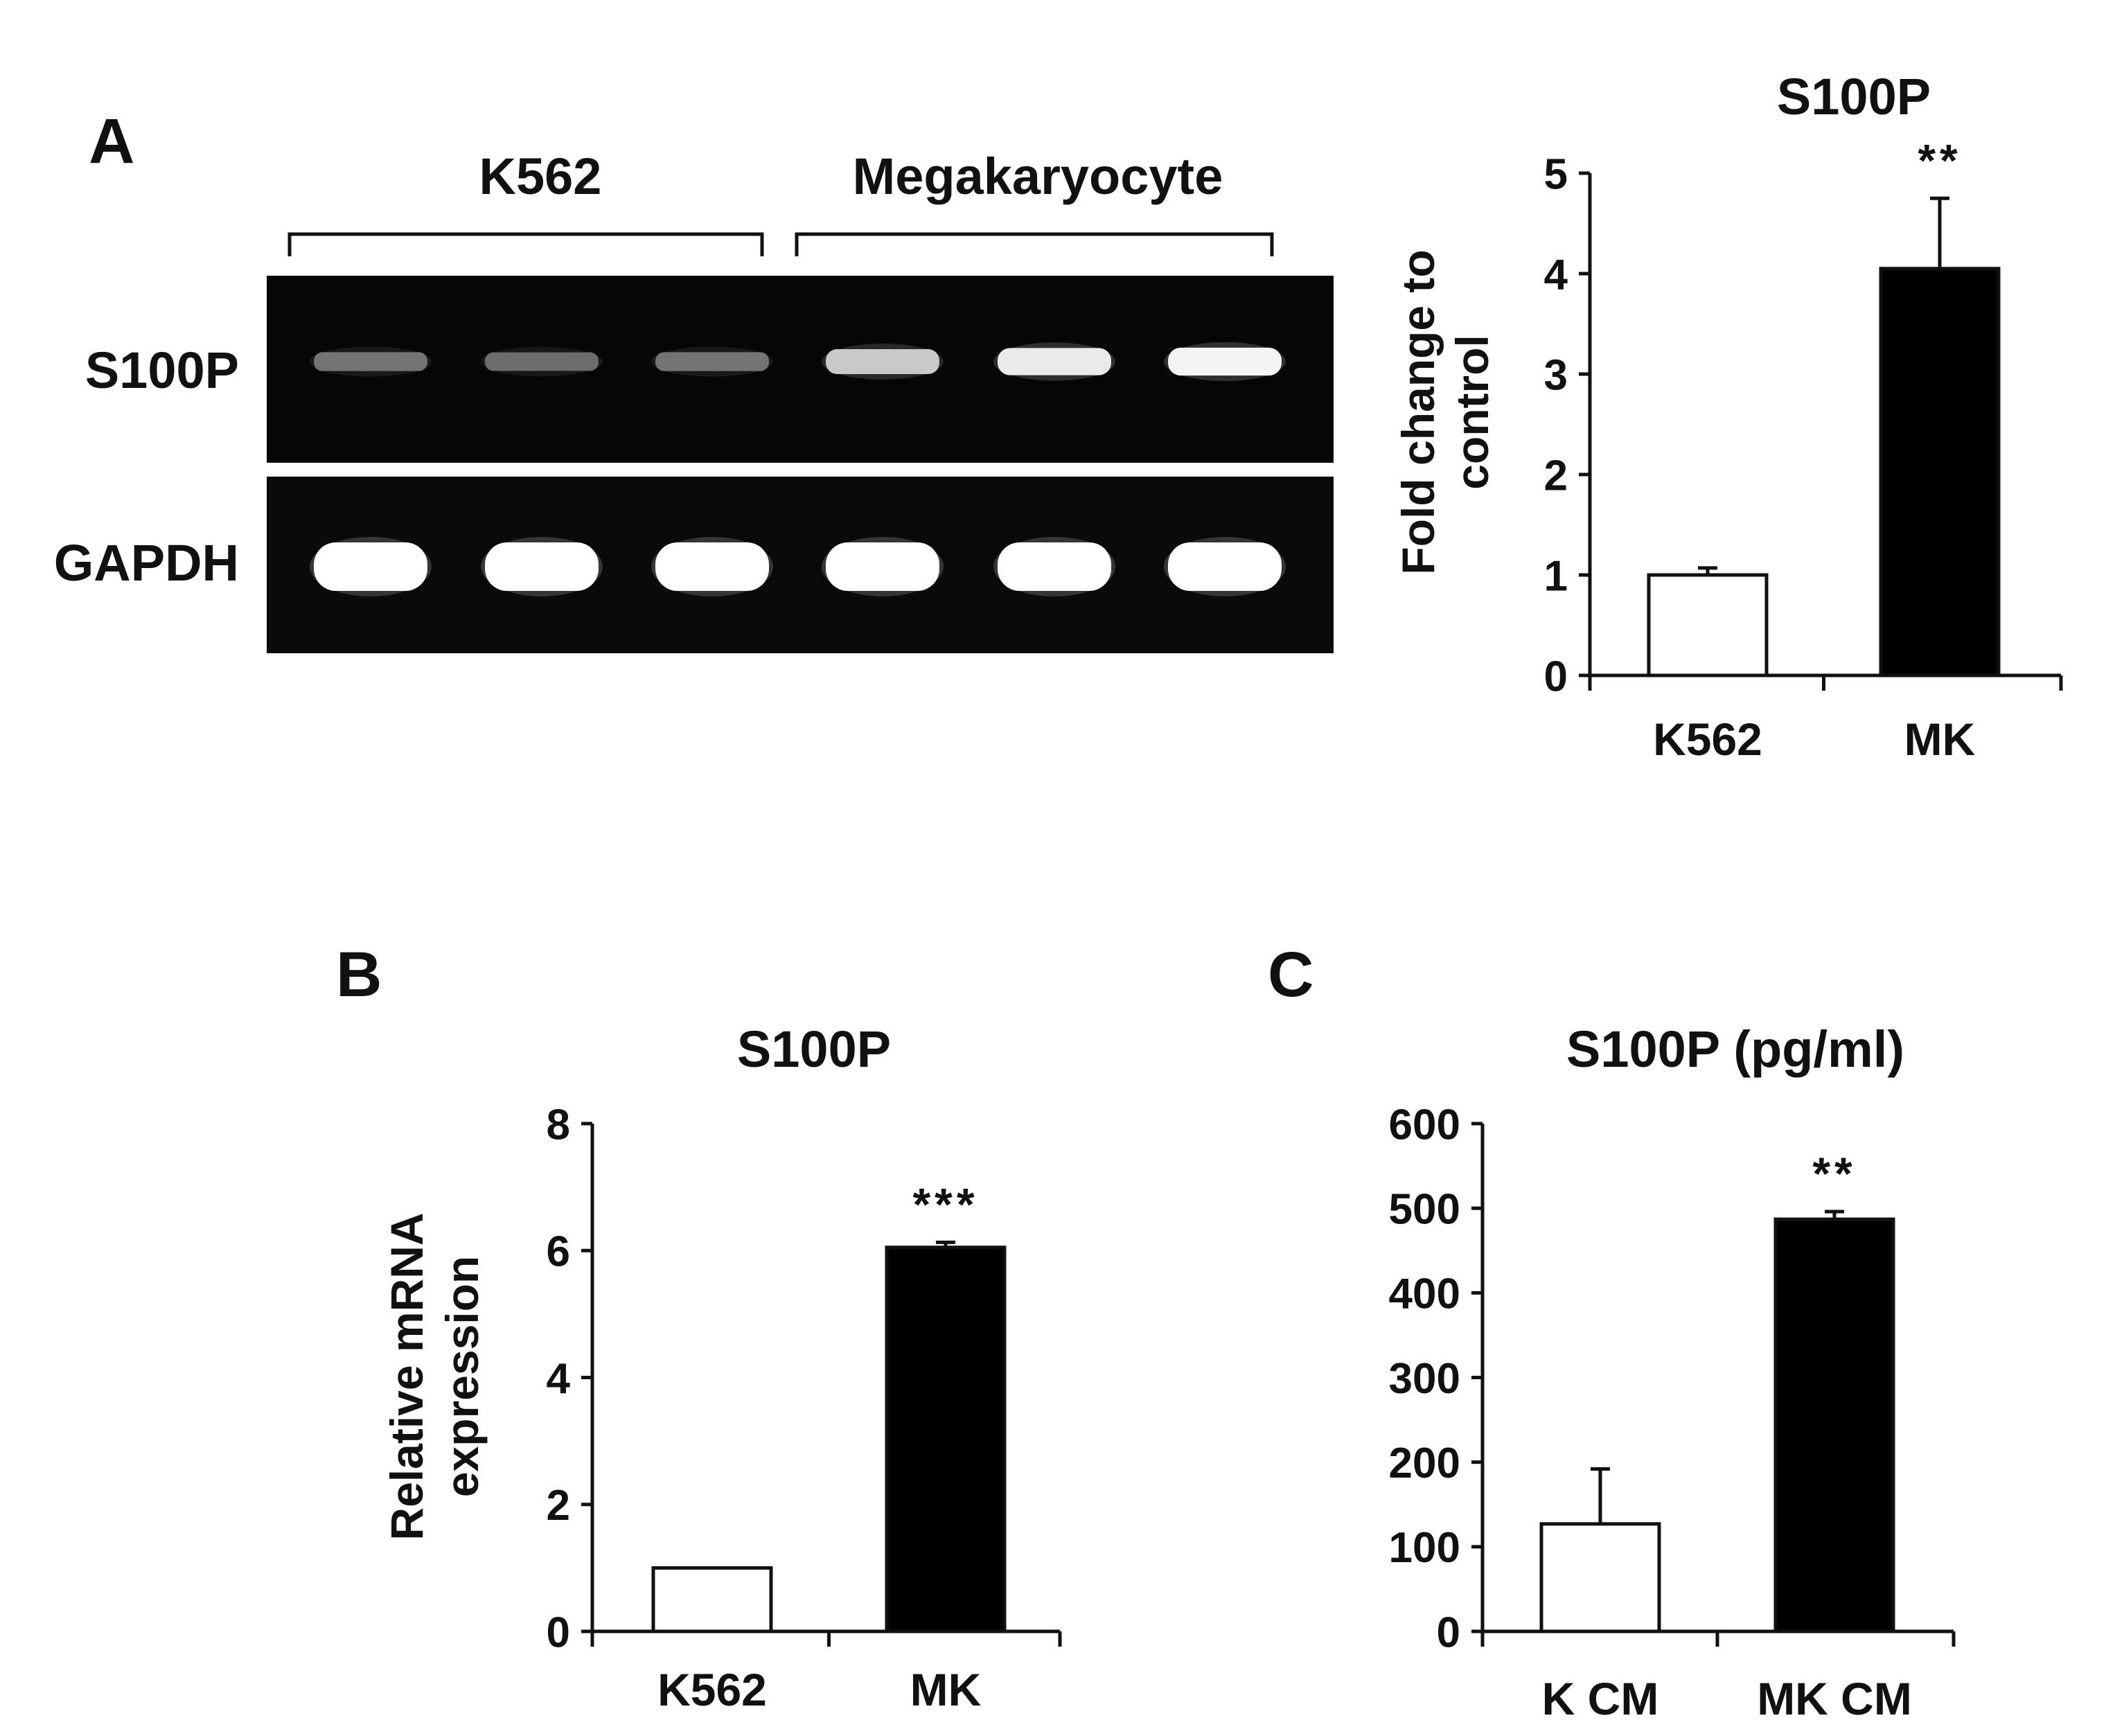 This screenshot has width=2106, height=1736. What do you see at coordinates (162, 371) in the screenshot?
I see `gel-row-label-s100p: S100P` at bounding box center [162, 371].